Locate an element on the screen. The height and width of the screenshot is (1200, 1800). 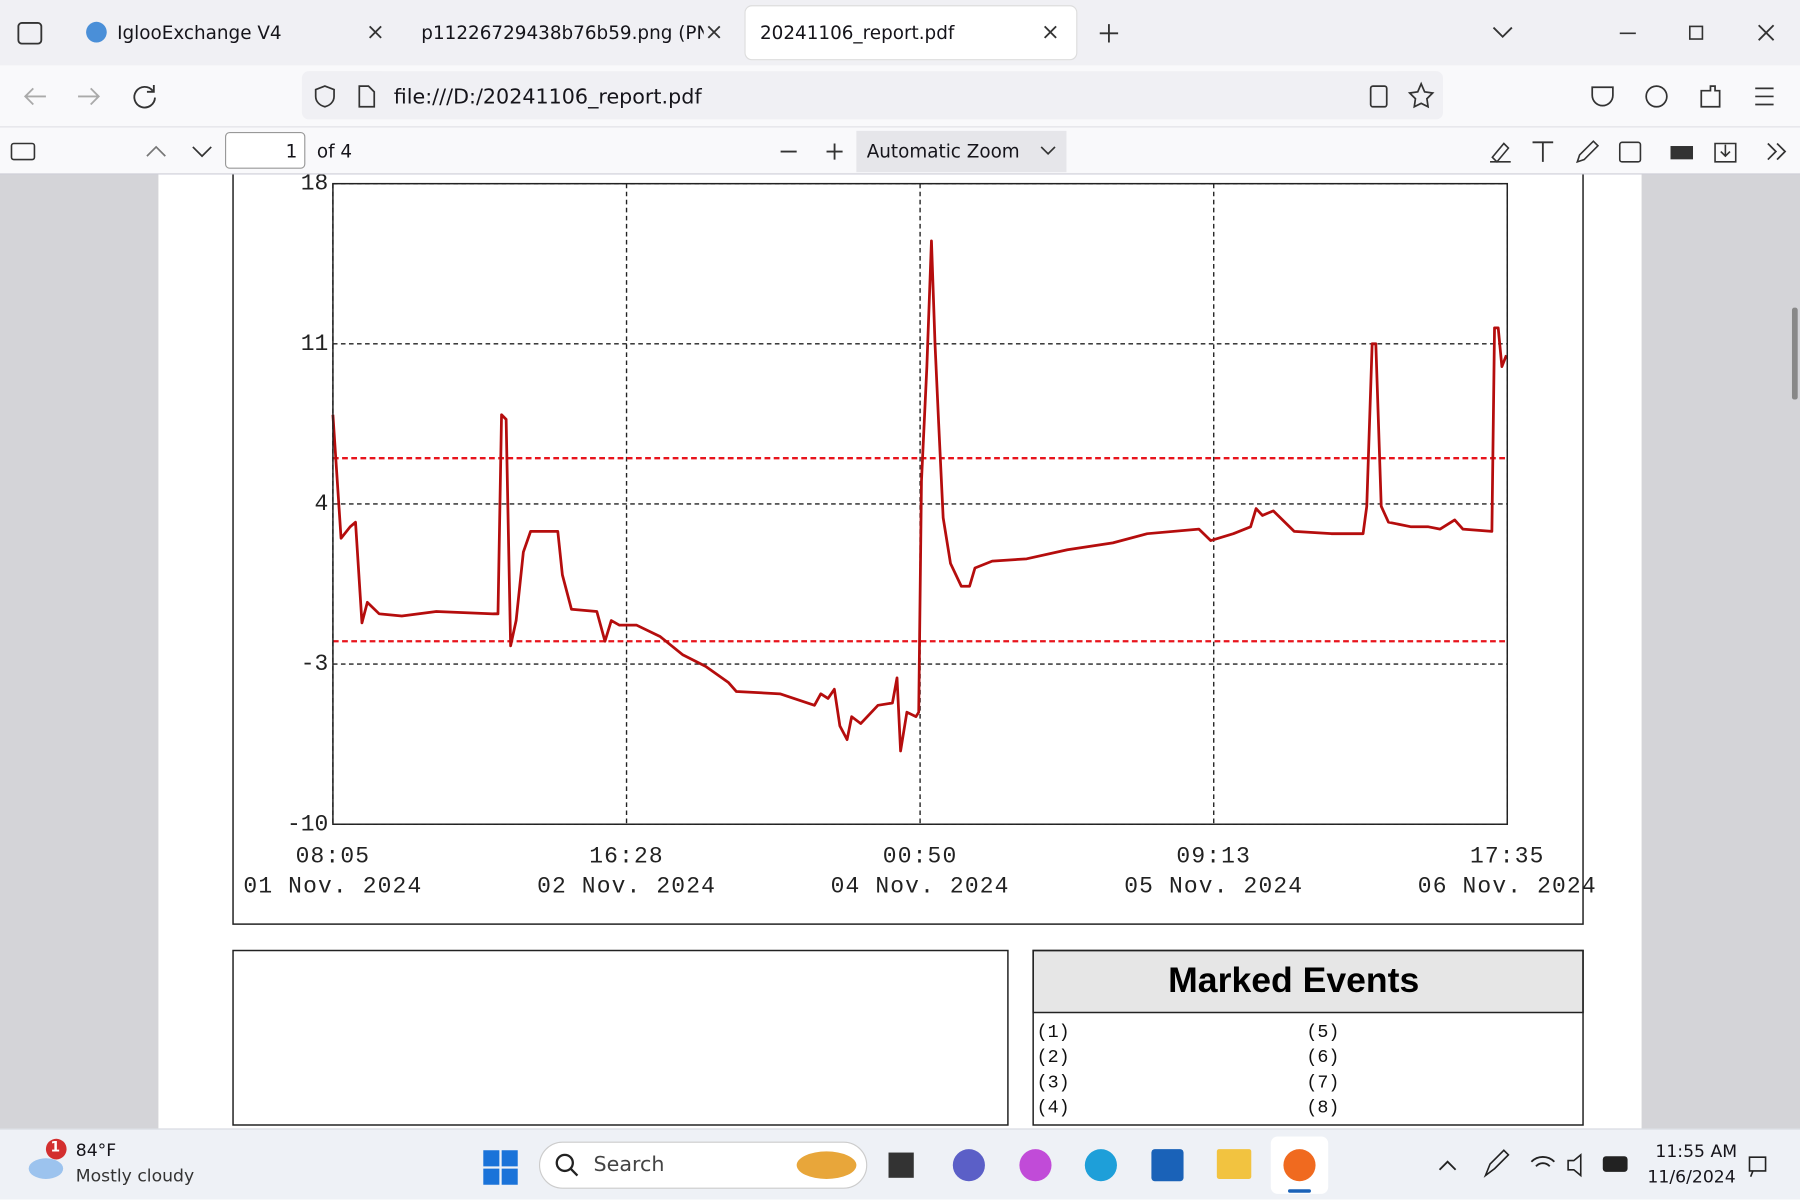
zoom-select: Automatic Zoom is located at coordinates (943, 151).